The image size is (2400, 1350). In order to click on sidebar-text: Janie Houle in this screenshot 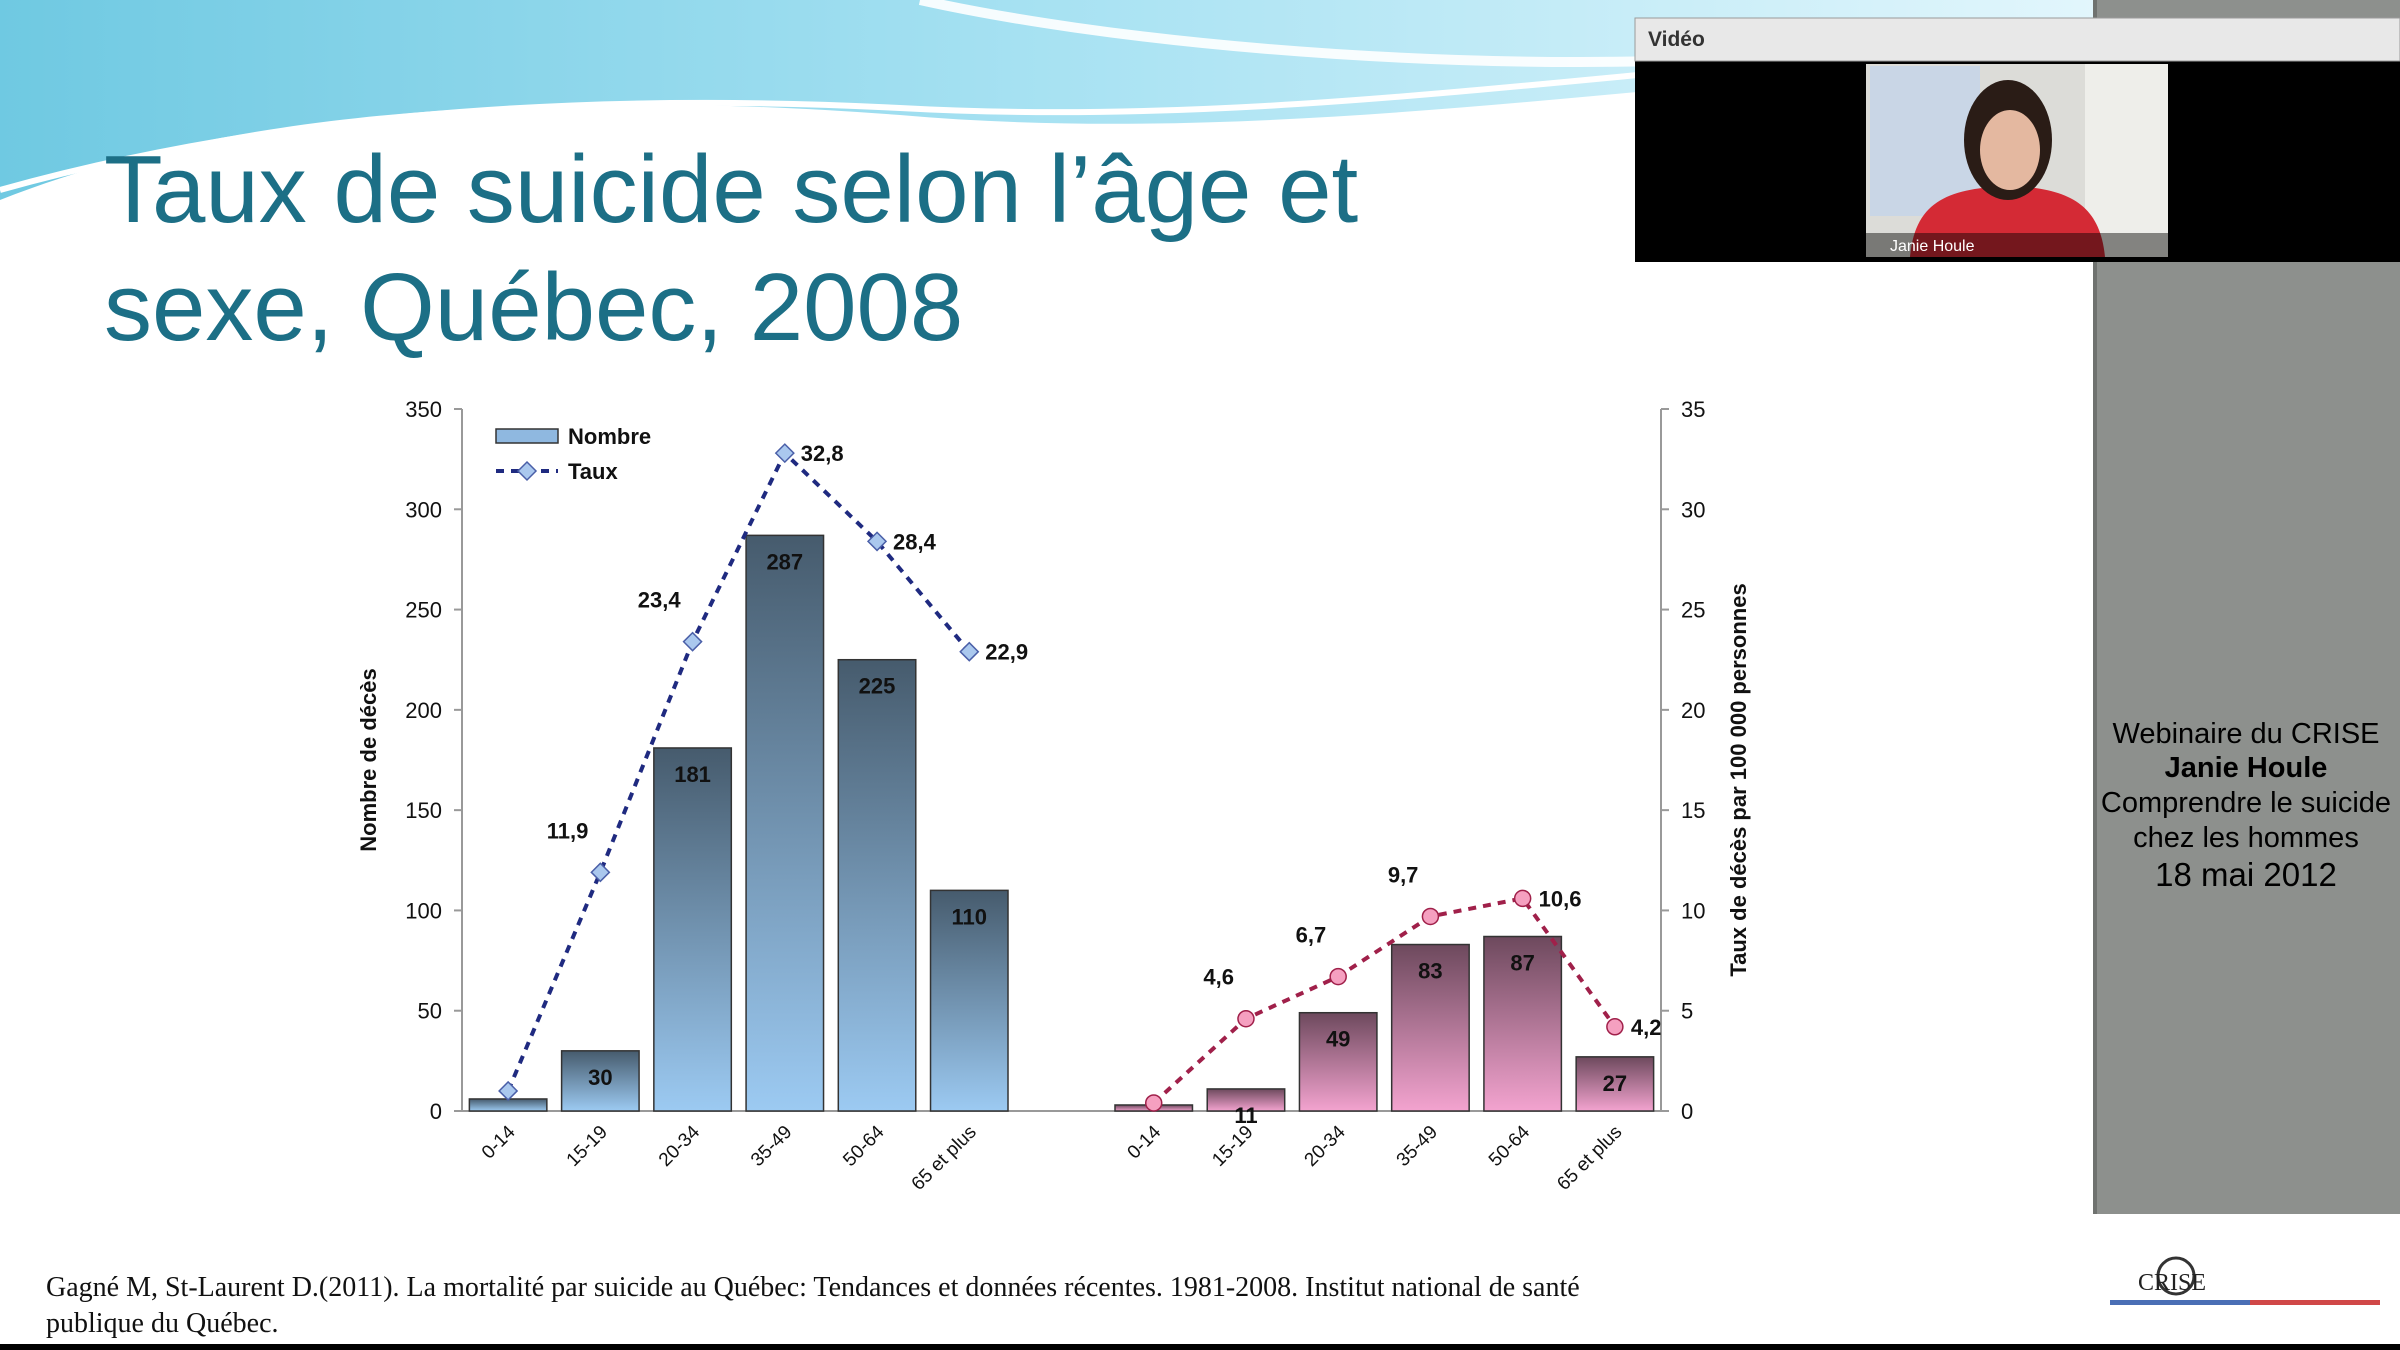, I will do `click(2246, 768)`.